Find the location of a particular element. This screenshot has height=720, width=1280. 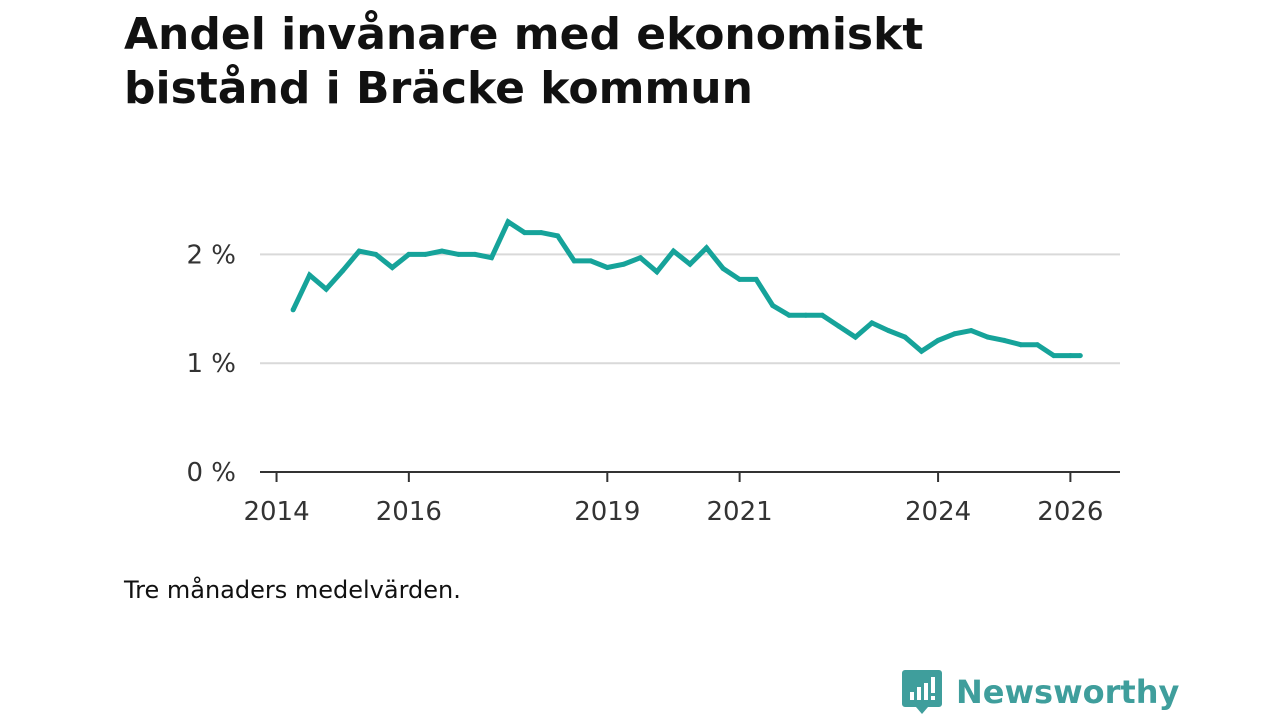

x-tick-label: 2021 is located at coordinates (740, 512).